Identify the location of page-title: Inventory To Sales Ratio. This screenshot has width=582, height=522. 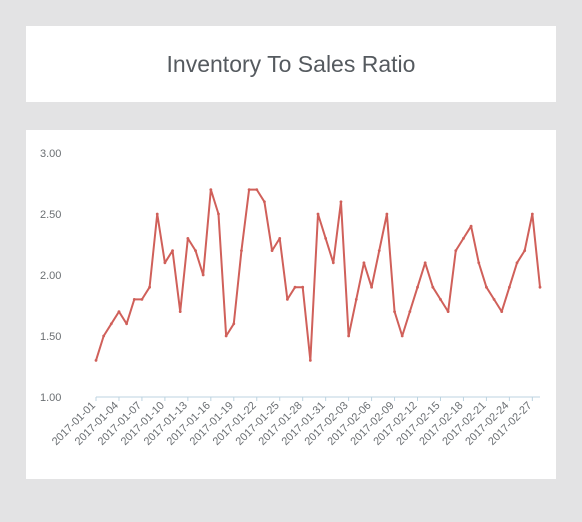
(291, 63).